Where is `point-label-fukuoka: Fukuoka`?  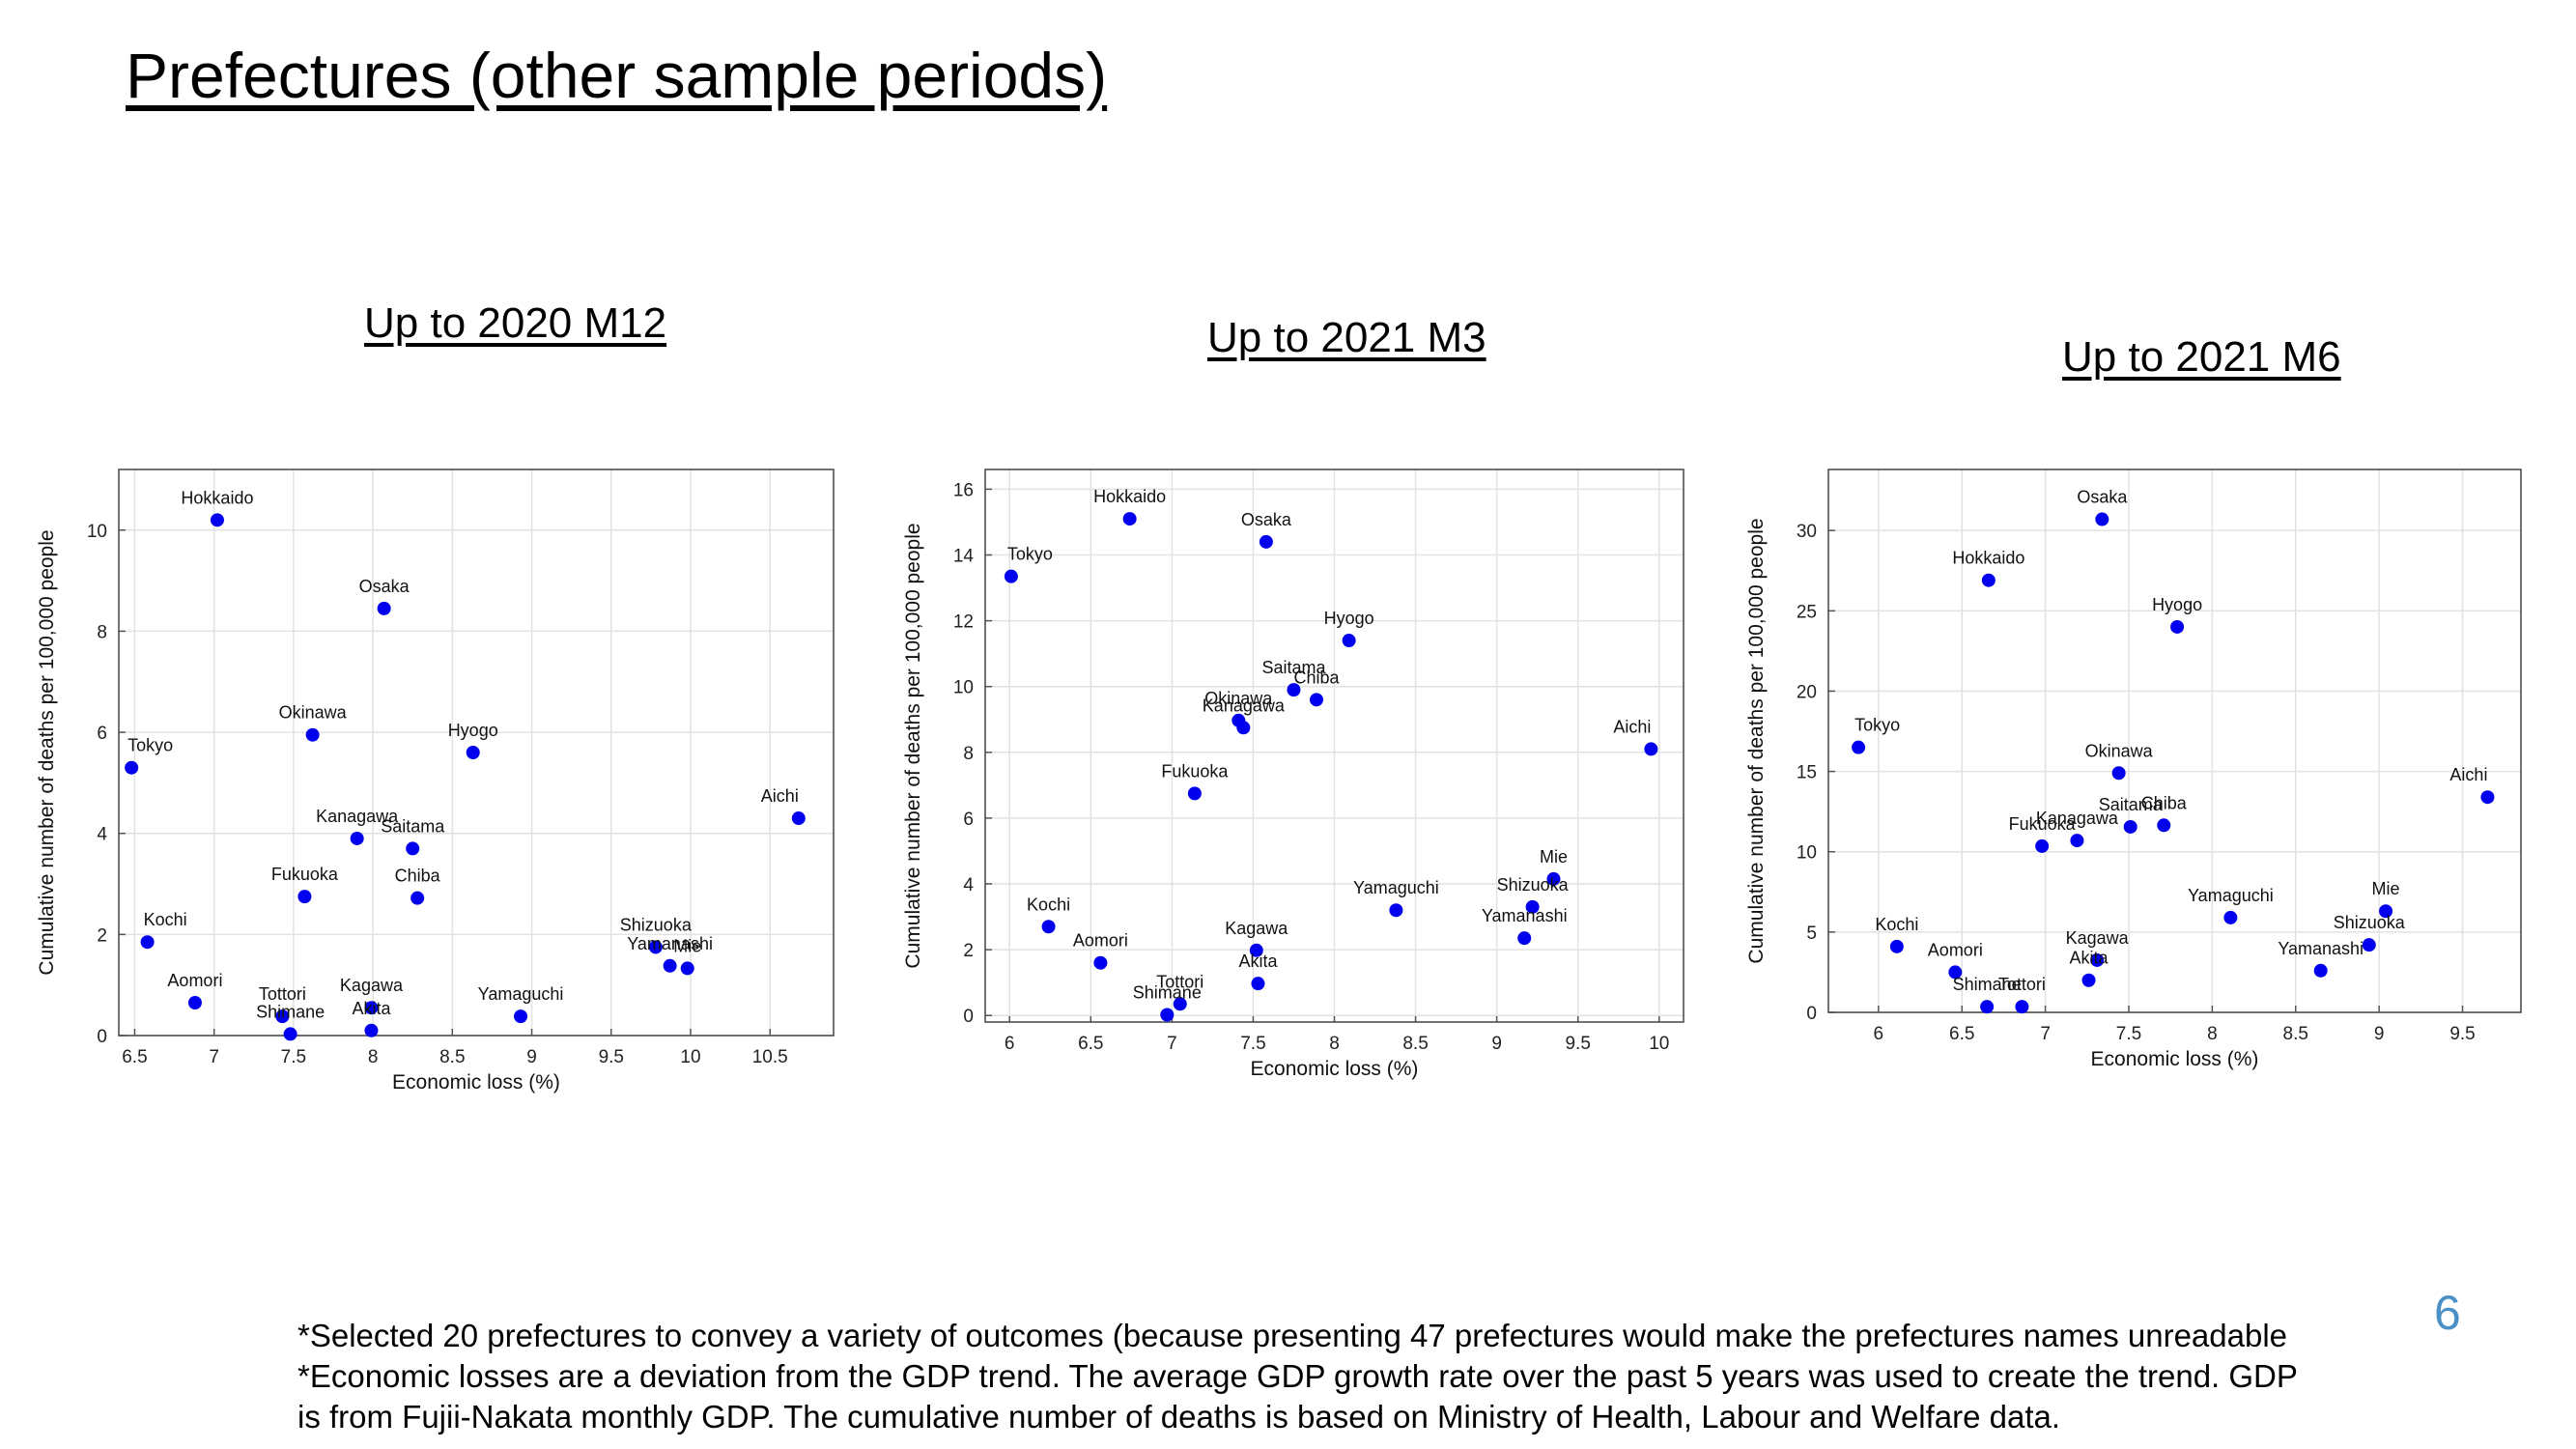 point-label-fukuoka: Fukuoka is located at coordinates (305, 874).